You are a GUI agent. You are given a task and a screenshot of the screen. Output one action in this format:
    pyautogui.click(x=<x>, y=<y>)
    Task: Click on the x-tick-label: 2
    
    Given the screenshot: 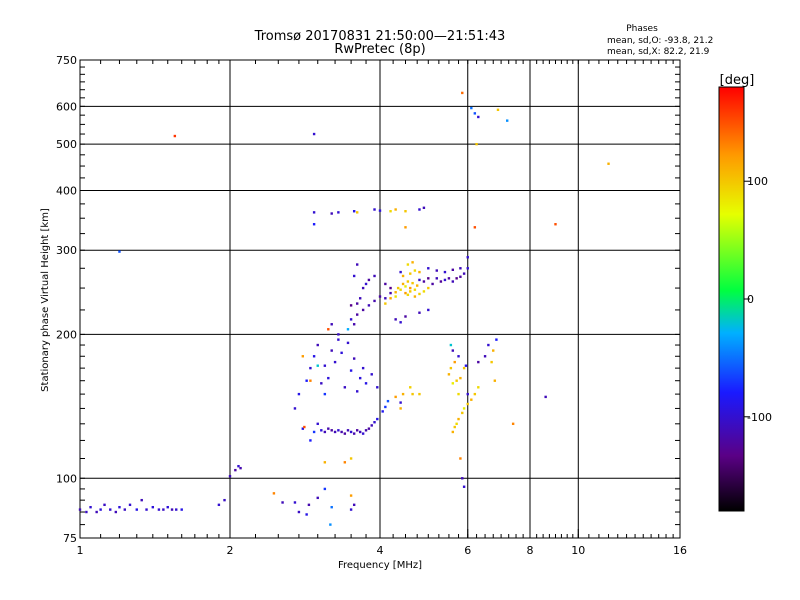 What is the action you would take?
    pyautogui.click(x=230, y=550)
    